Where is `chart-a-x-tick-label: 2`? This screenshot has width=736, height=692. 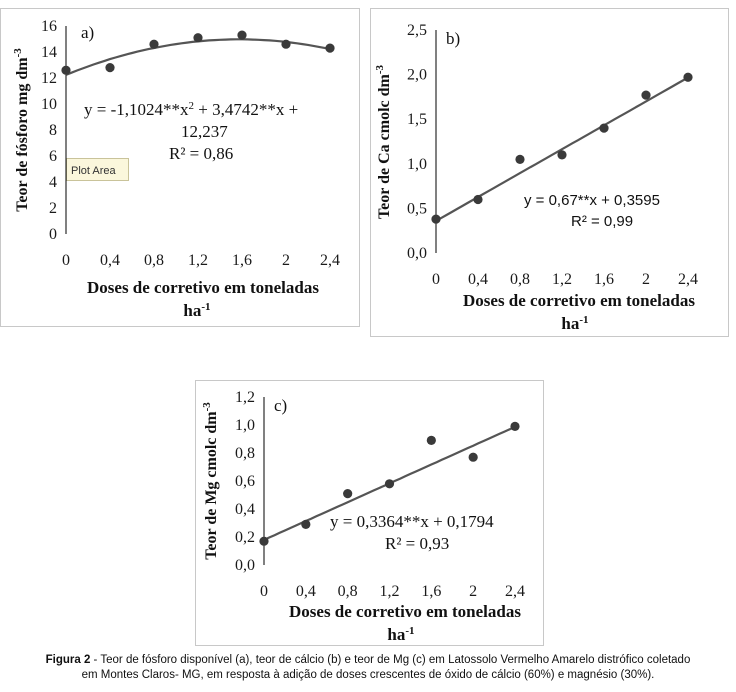
chart-a-x-tick-label: 2 is located at coordinates (286, 260).